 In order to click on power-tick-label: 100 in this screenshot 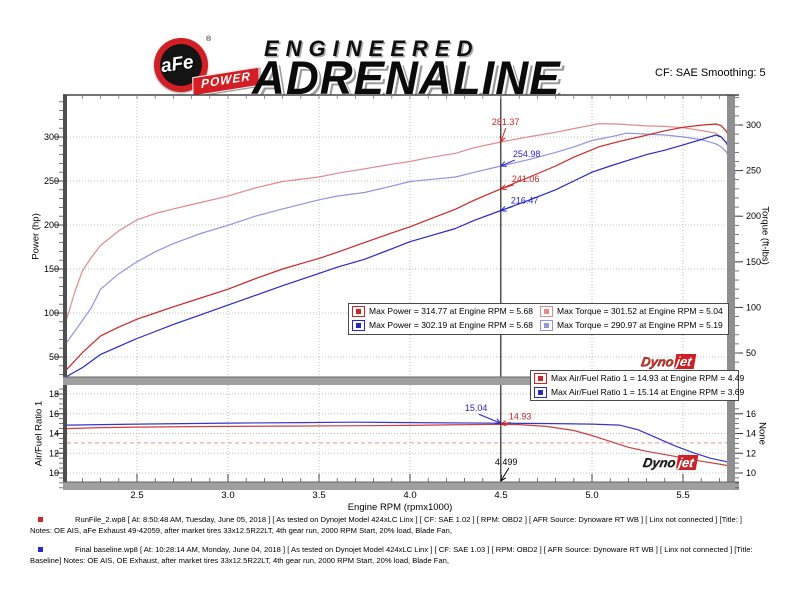, I will do `click(51, 313)`.